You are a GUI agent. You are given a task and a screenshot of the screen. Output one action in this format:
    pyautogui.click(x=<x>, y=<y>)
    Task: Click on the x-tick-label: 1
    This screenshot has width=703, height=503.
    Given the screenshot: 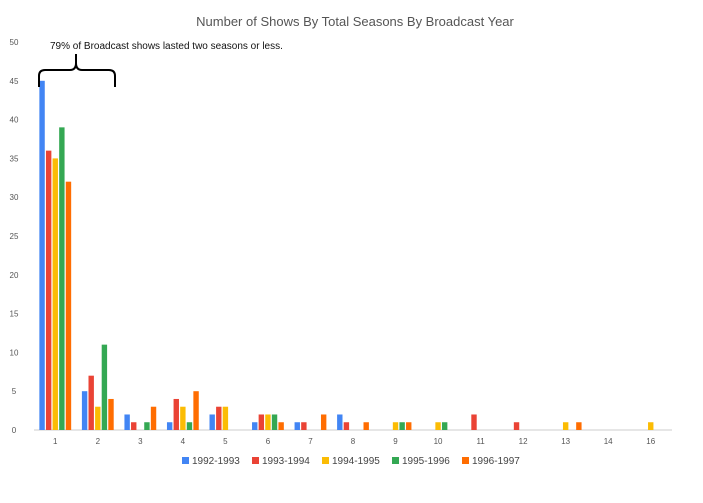 What is the action you would take?
    pyautogui.click(x=55, y=441)
    